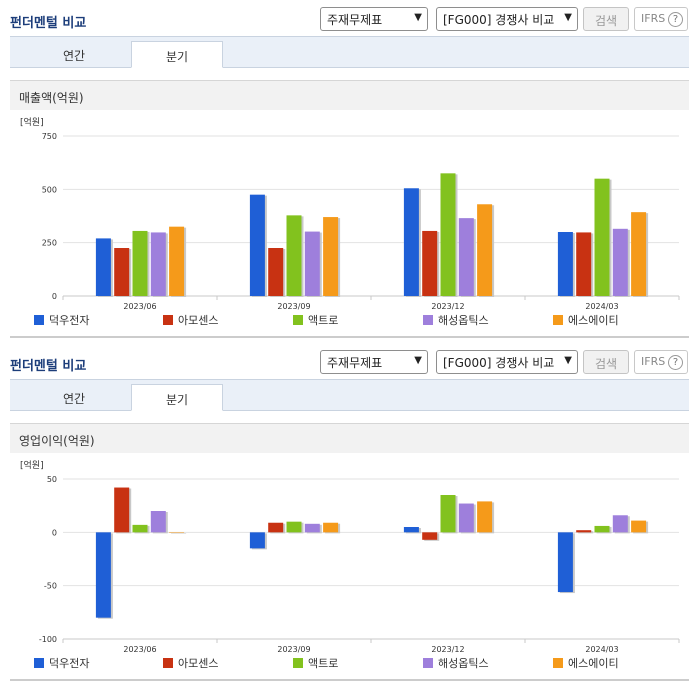 The width and height of the screenshot is (696, 684). I want to click on y-tick-label: 50, so click(52, 479).